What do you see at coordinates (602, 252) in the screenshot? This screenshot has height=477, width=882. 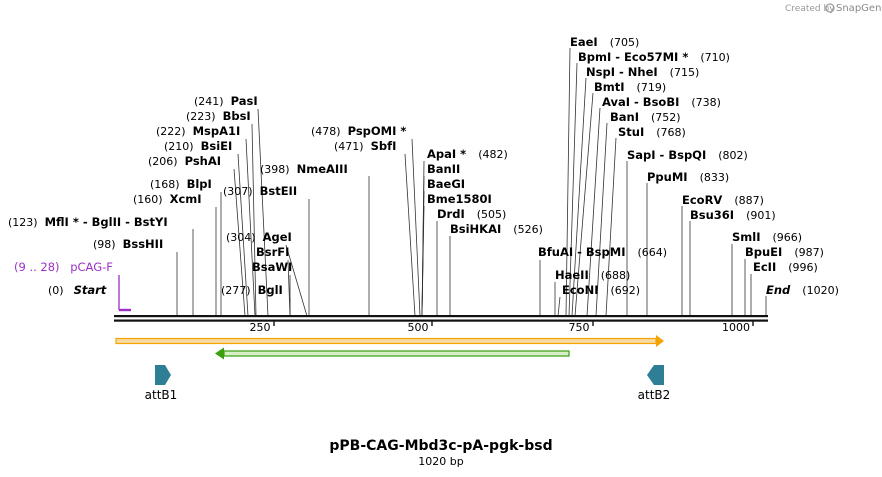 I see `site-bfuai-bspmi: BfuAI - BspMI (664)` at bounding box center [602, 252].